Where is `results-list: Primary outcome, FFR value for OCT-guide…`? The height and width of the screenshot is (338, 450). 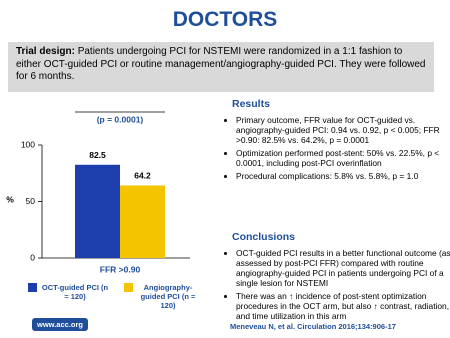 results-list: Primary outcome, FFR value for OCT-guide… is located at coordinates (338, 149).